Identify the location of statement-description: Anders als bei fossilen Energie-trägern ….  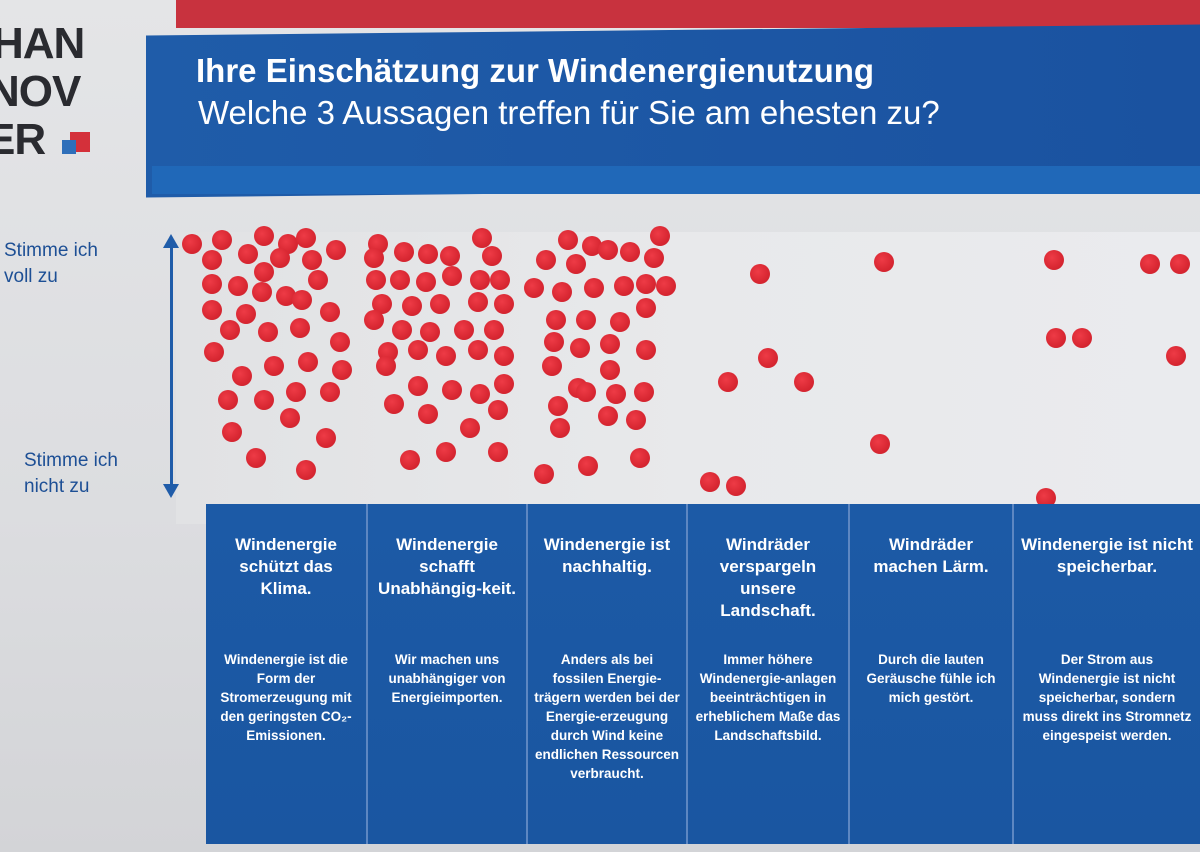
(607, 716).